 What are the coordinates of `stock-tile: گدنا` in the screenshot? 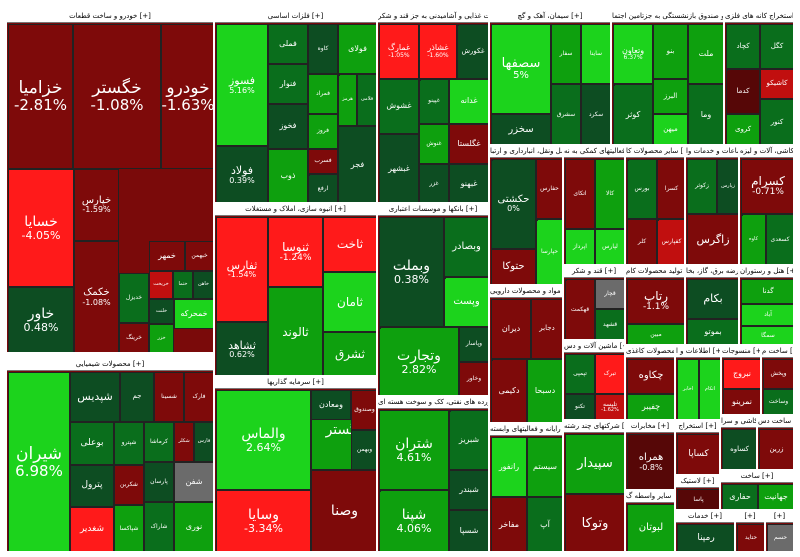 It's located at (767, 291).